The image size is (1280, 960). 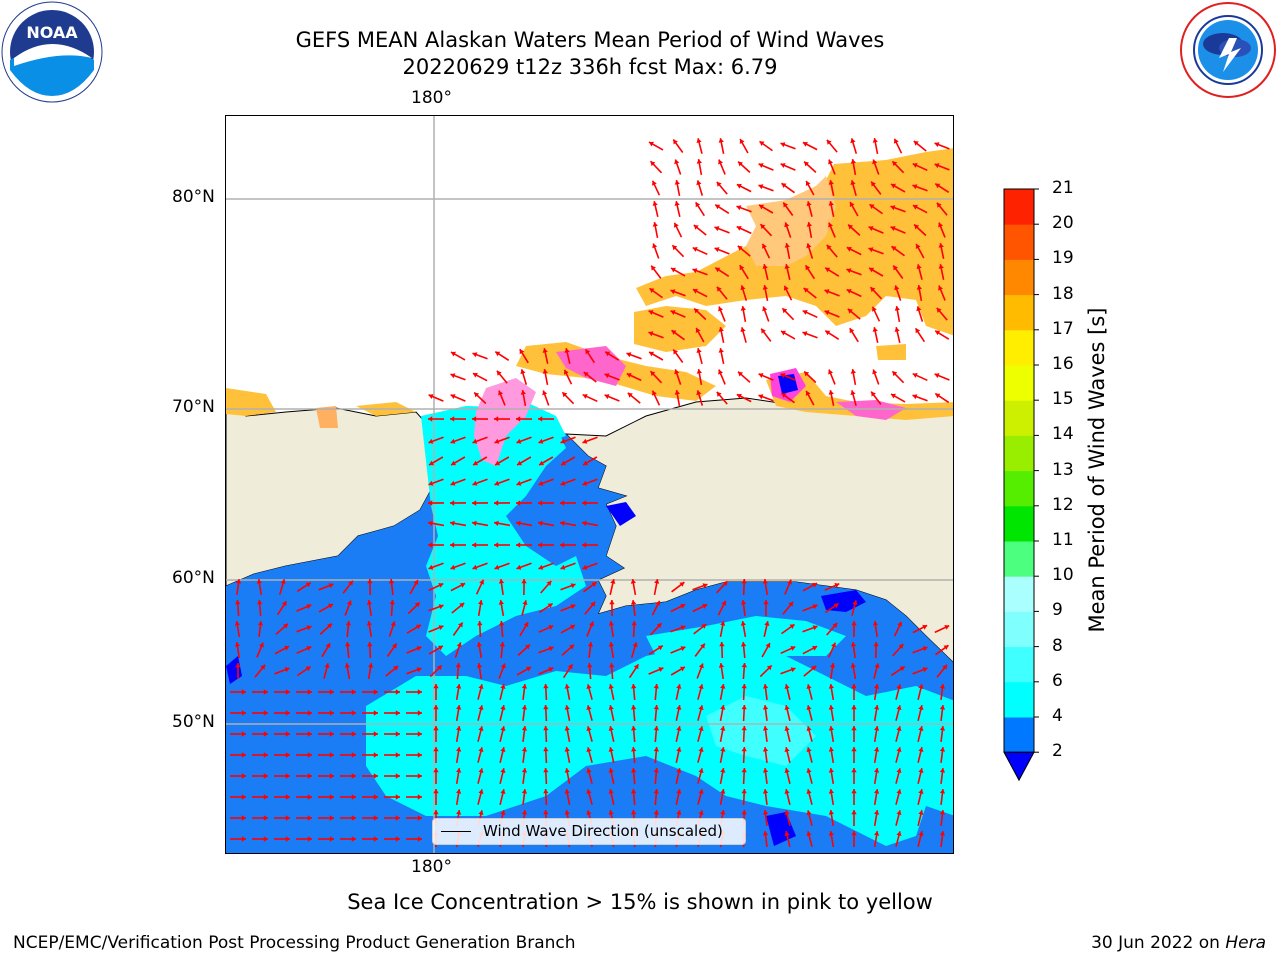 What do you see at coordinates (1019, 664) in the screenshot?
I see `colorbar-segment` at bounding box center [1019, 664].